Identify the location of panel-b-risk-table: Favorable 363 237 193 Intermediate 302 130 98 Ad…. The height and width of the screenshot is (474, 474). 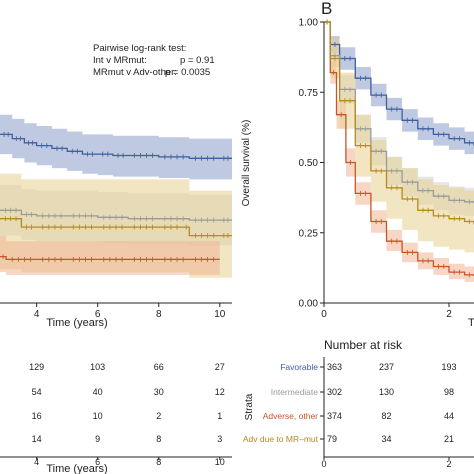
(350, 403).